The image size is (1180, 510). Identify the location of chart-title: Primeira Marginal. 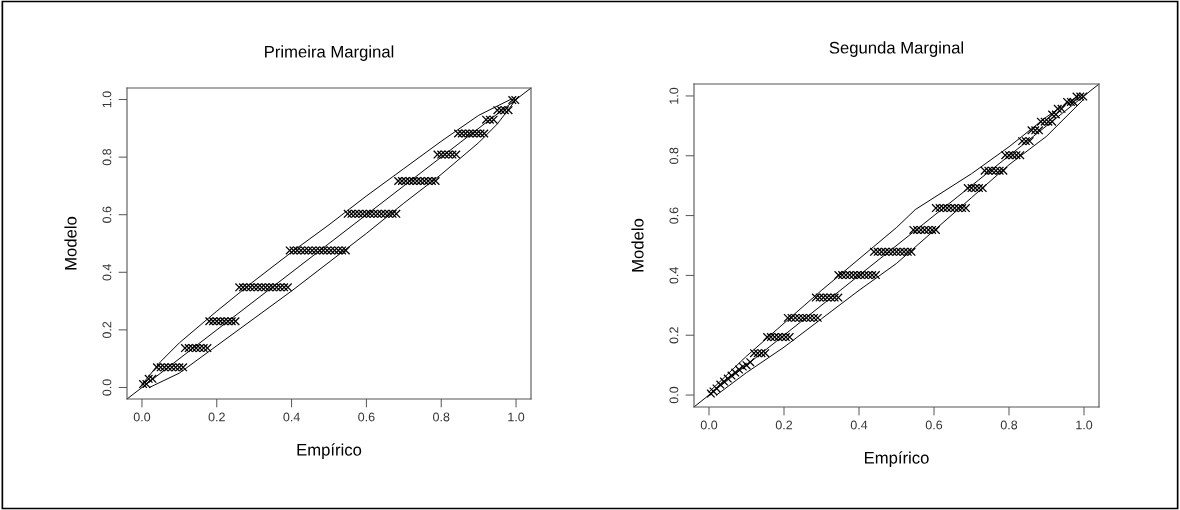
(329, 53).